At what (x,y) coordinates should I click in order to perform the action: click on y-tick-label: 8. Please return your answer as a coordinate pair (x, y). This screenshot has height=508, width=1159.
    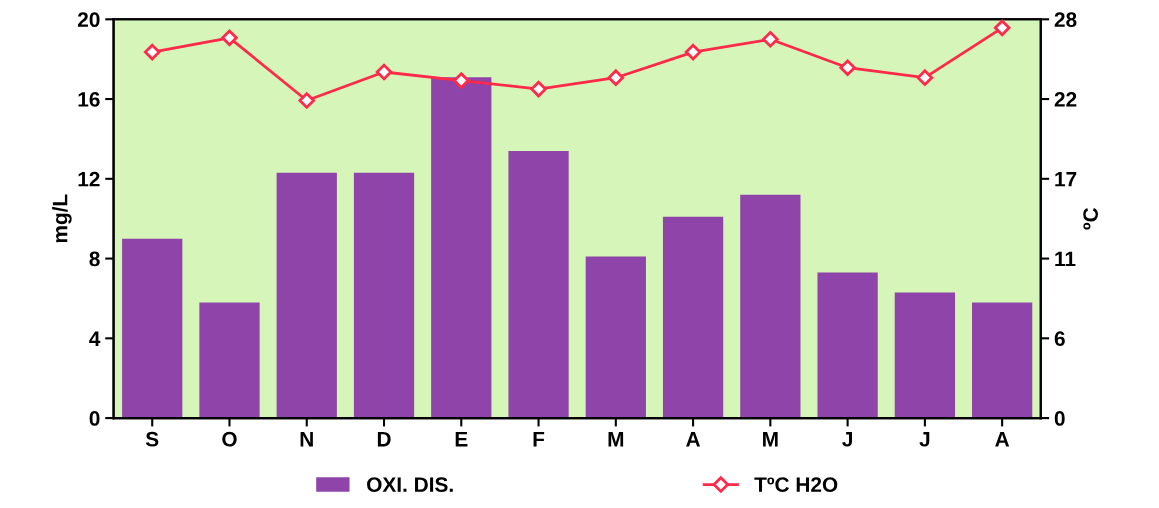
    Looking at the image, I should click on (94, 259).